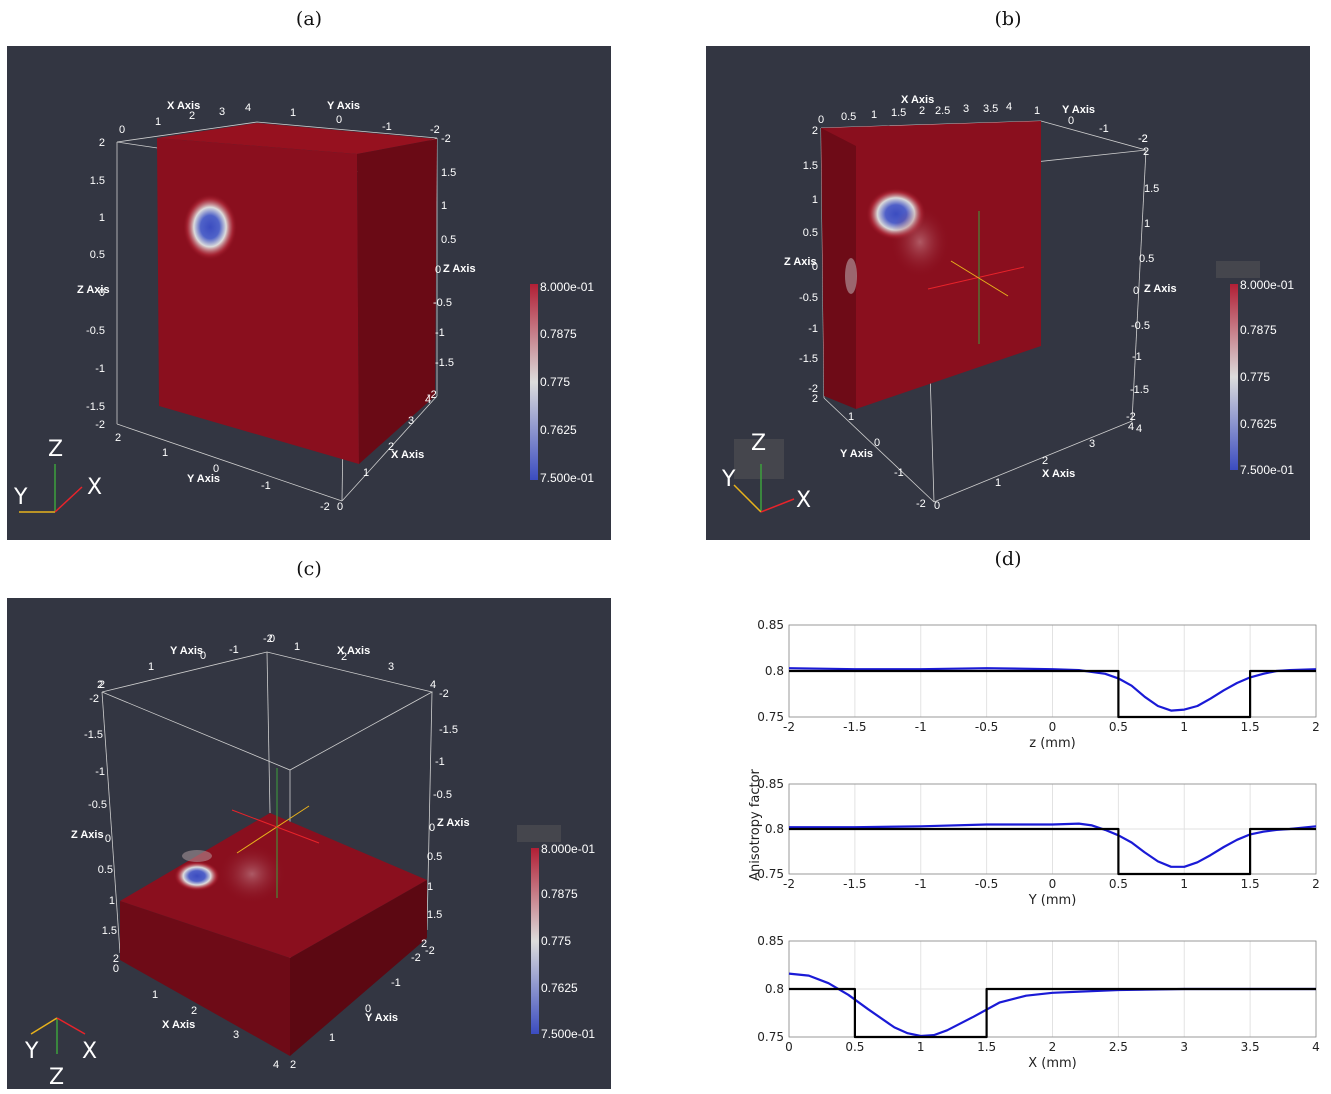 The image size is (1331, 1094). Describe the element at coordinates (57, 475) in the screenshot. I see `orientation-triad-a: Z Y X` at that location.